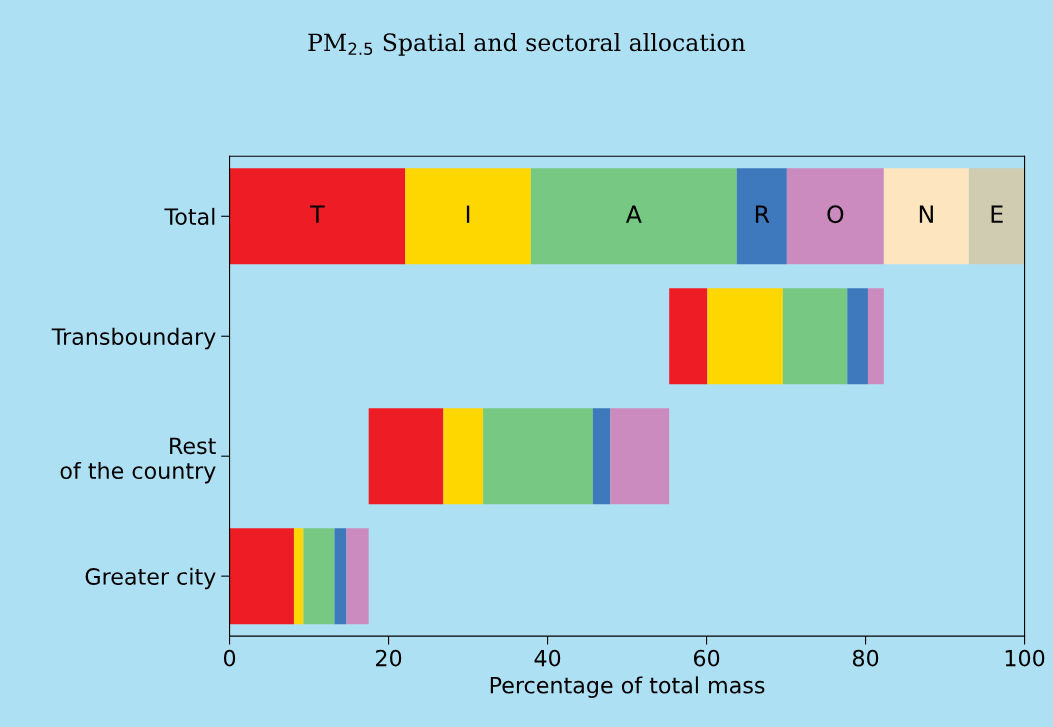 This screenshot has height=727, width=1053. What do you see at coordinates (189, 216) in the screenshot?
I see `y-tick-label: Total` at bounding box center [189, 216].